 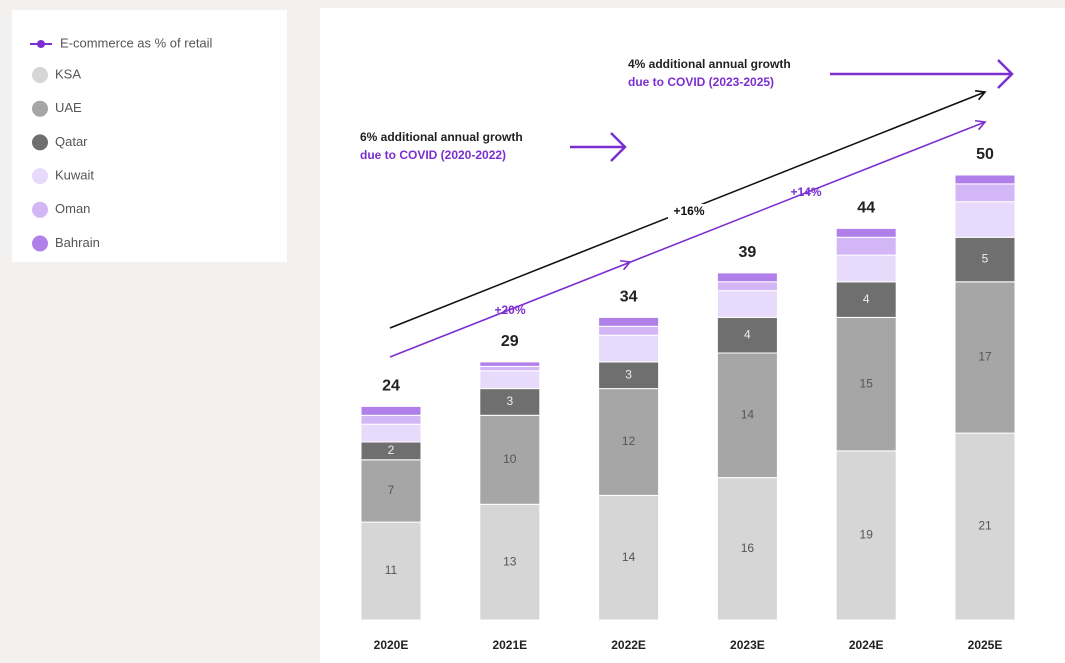 I want to click on segment-label: 17, so click(x=985, y=357).